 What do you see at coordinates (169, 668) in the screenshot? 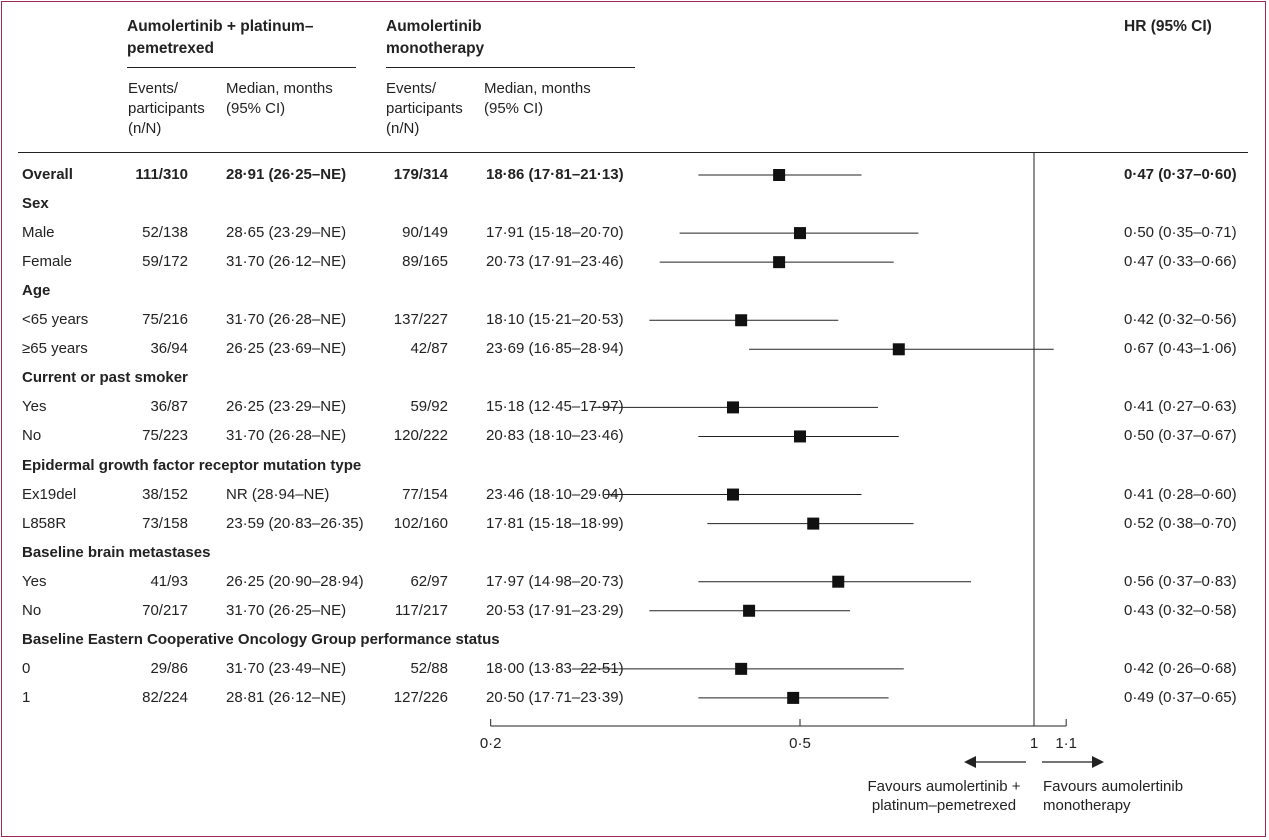
I see `group-a-events: 29/86` at bounding box center [169, 668].